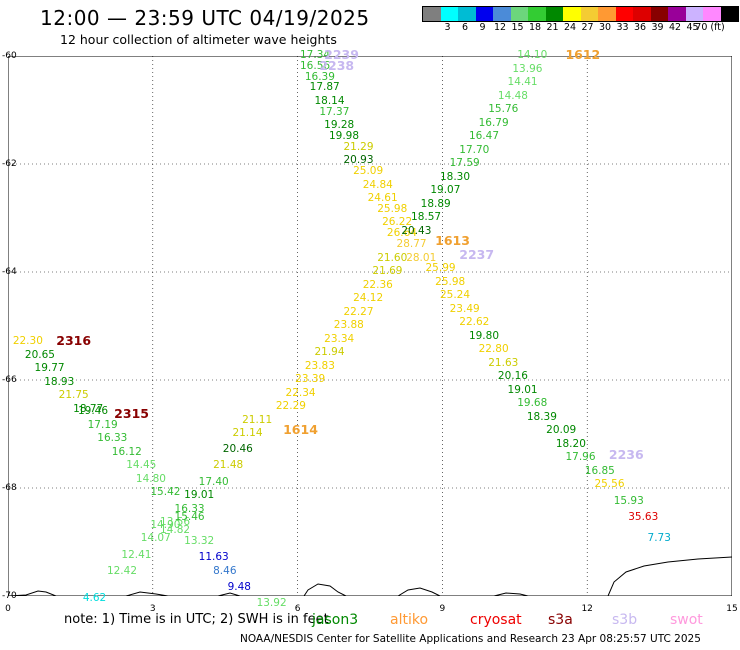 The height and width of the screenshot is (650, 740). I want to click on wave-height-value: 20.16, so click(512, 376).